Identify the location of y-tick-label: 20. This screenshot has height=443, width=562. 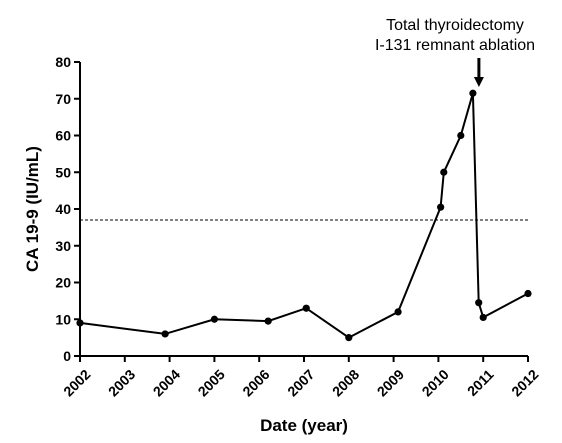
(63, 283).